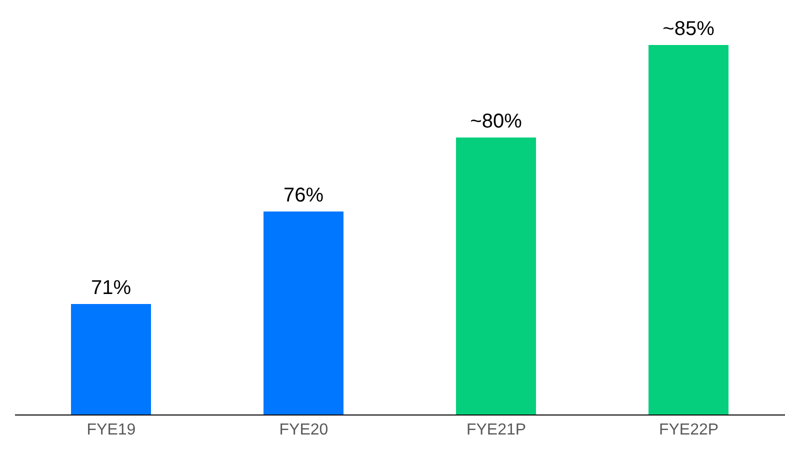  Describe the element at coordinates (111, 288) in the screenshot. I see `data-label: 71%` at that location.